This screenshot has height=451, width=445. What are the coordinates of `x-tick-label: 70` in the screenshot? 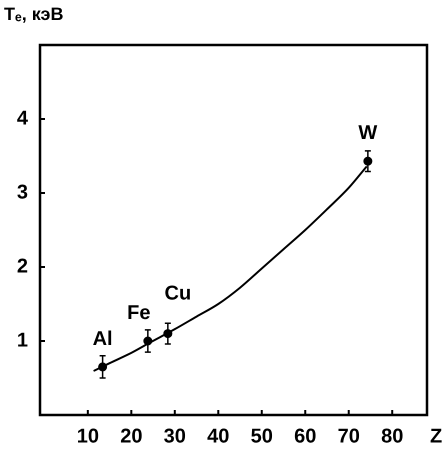 It's located at (349, 437).